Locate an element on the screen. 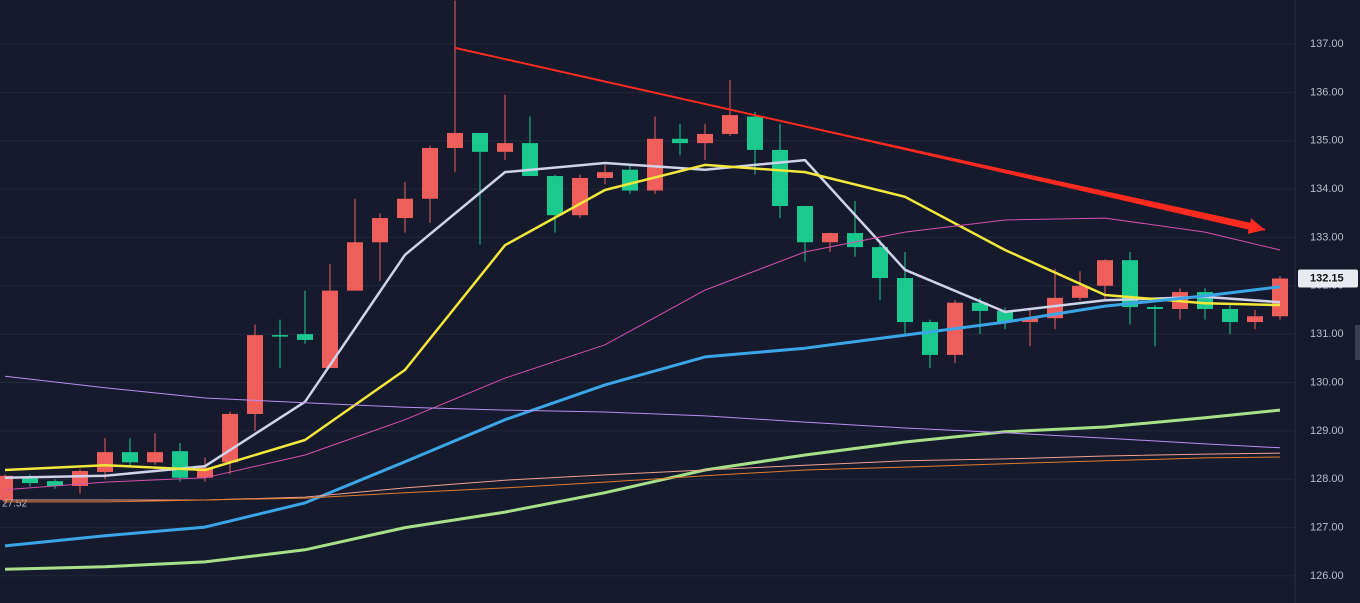 This screenshot has height=603, width=1360. y-tick-label: 135.00 is located at coordinates (1327, 141).